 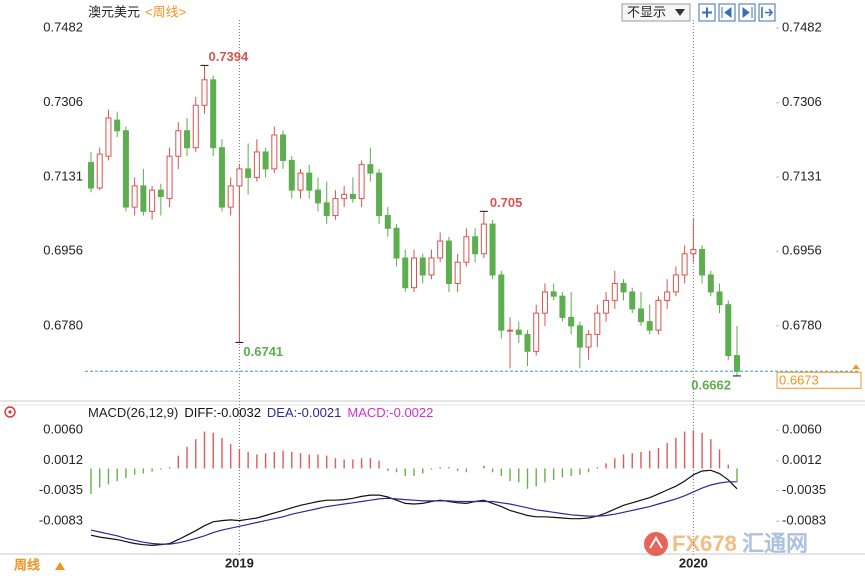 What do you see at coordinates (63, 429) in the screenshot?
I see `y-tick-label: 0.0060` at bounding box center [63, 429].